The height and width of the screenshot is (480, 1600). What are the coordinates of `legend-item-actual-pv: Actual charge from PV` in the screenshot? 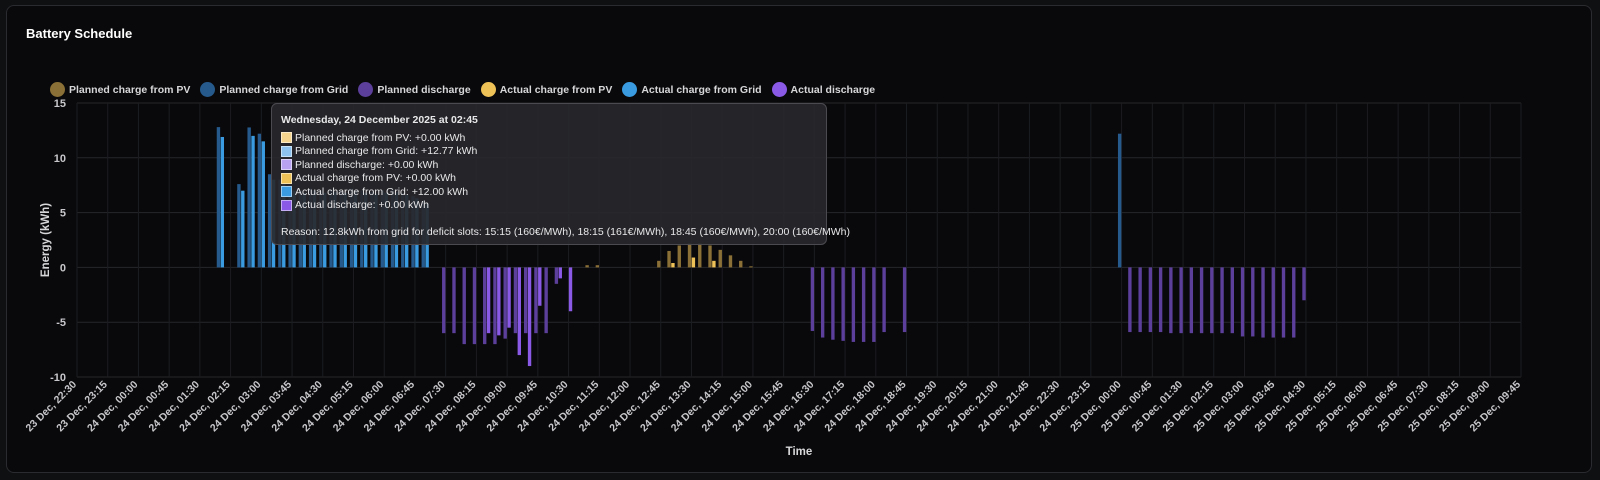 It's located at (546, 89).